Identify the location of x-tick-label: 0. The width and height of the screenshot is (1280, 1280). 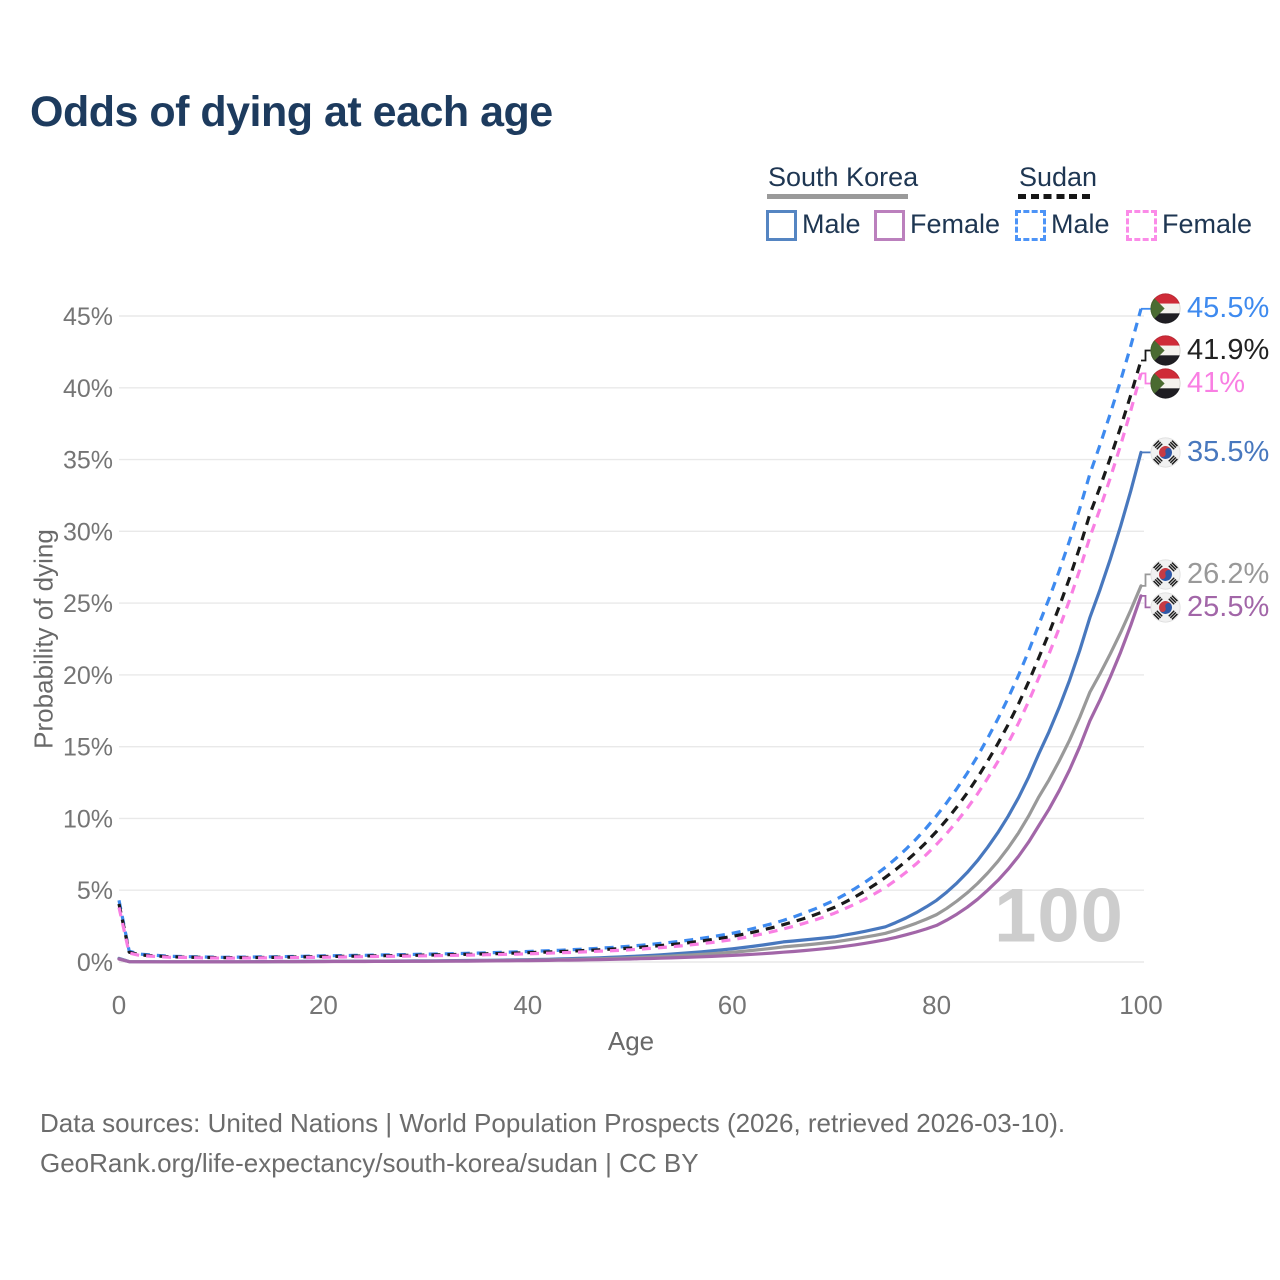
(119, 1005).